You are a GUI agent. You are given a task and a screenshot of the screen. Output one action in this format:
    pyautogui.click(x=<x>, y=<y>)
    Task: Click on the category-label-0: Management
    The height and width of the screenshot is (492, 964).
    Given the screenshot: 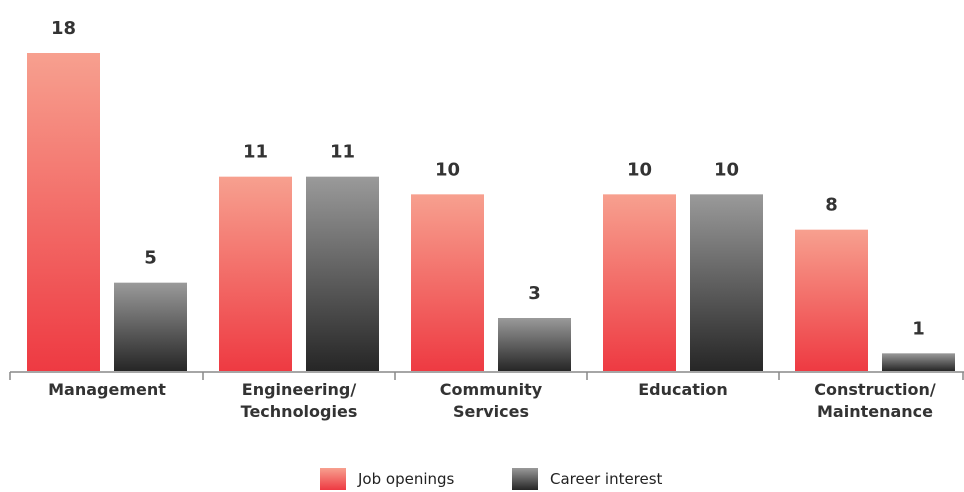 What is the action you would take?
    pyautogui.click(x=107, y=389)
    